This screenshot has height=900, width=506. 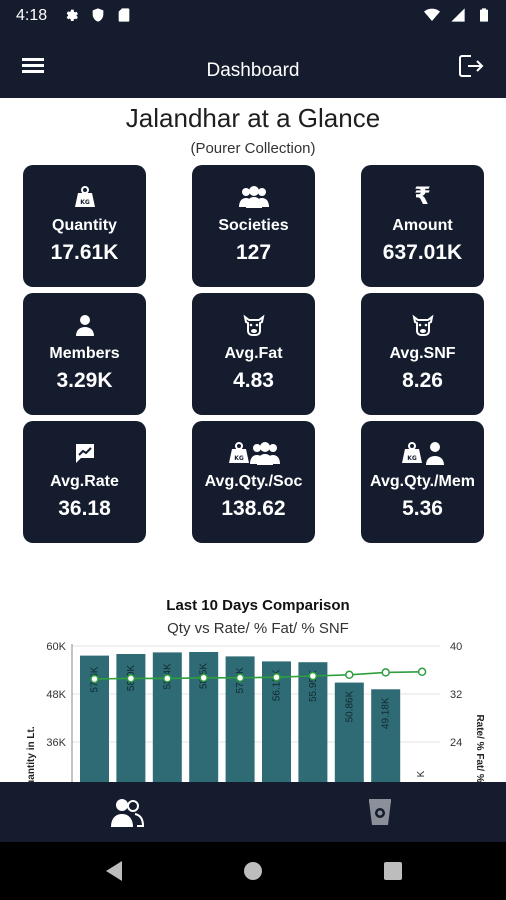 I want to click on bottom-nav, so click(x=253, y=812).